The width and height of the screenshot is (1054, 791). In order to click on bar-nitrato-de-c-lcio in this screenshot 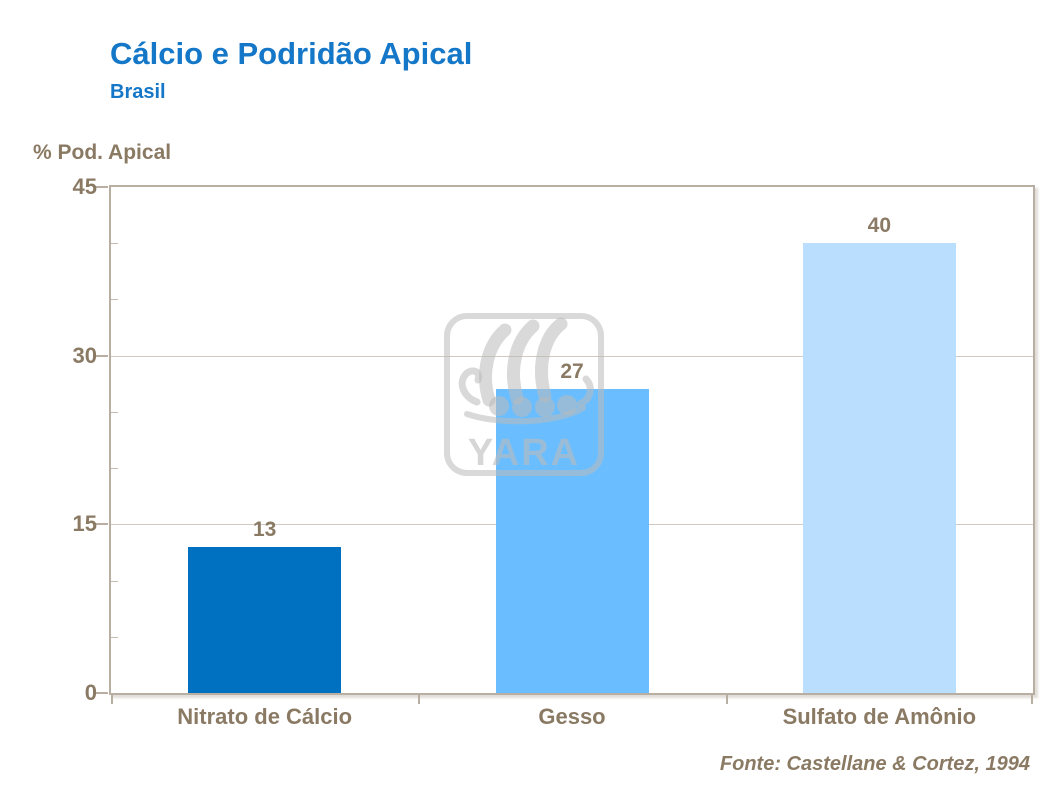, I will do `click(265, 619)`.